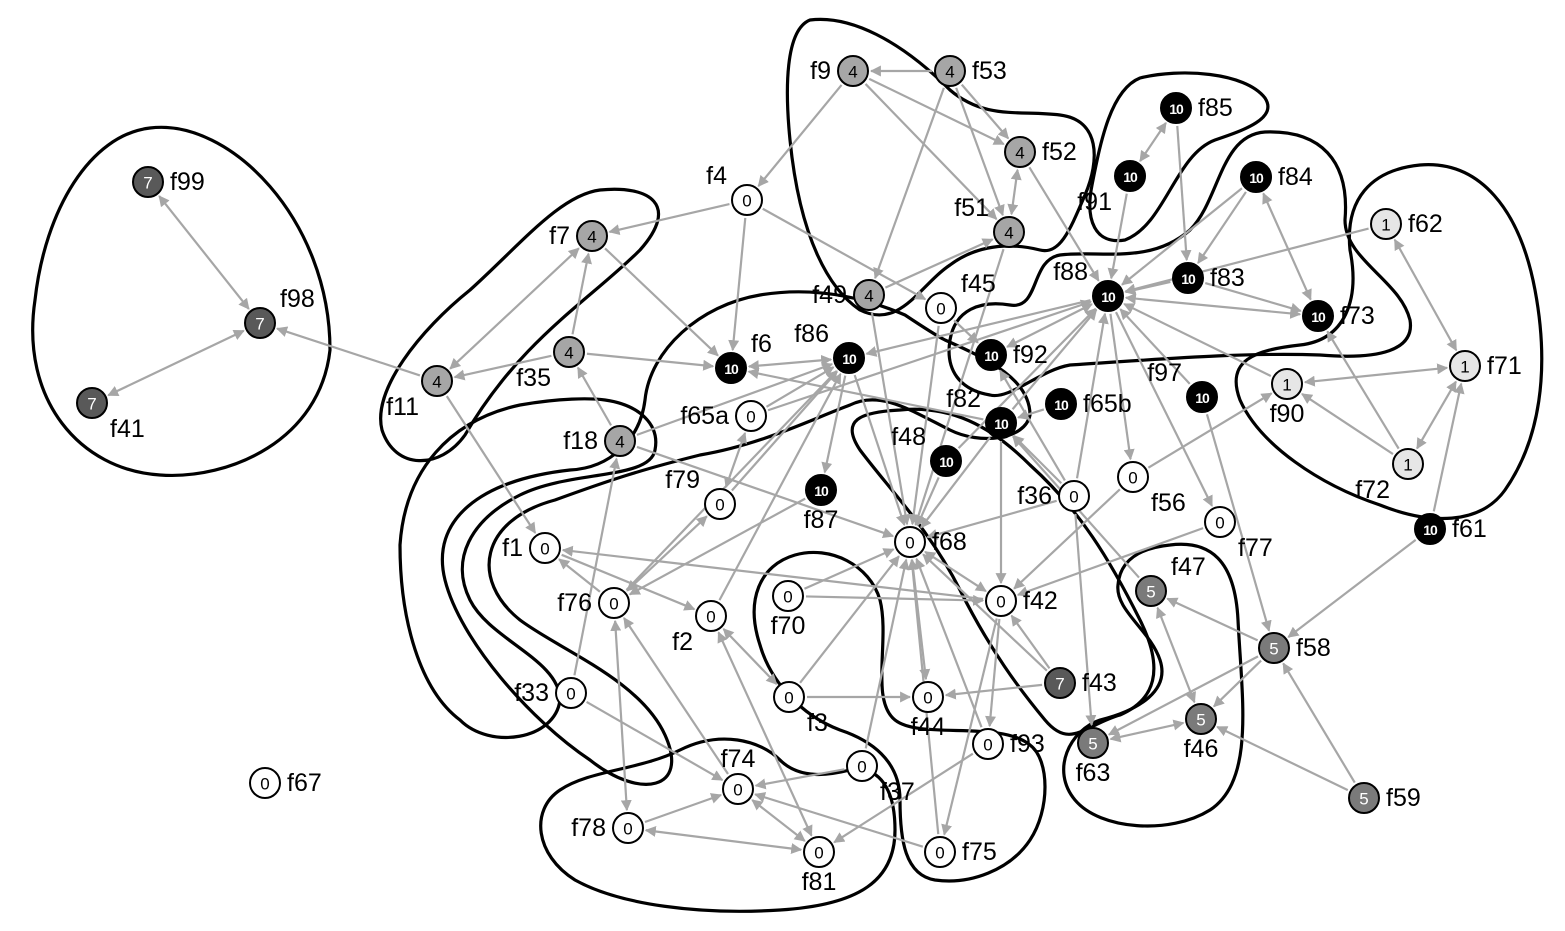 The width and height of the screenshot is (1565, 931). I want to click on node-f99: 7 f99, so click(168, 182).